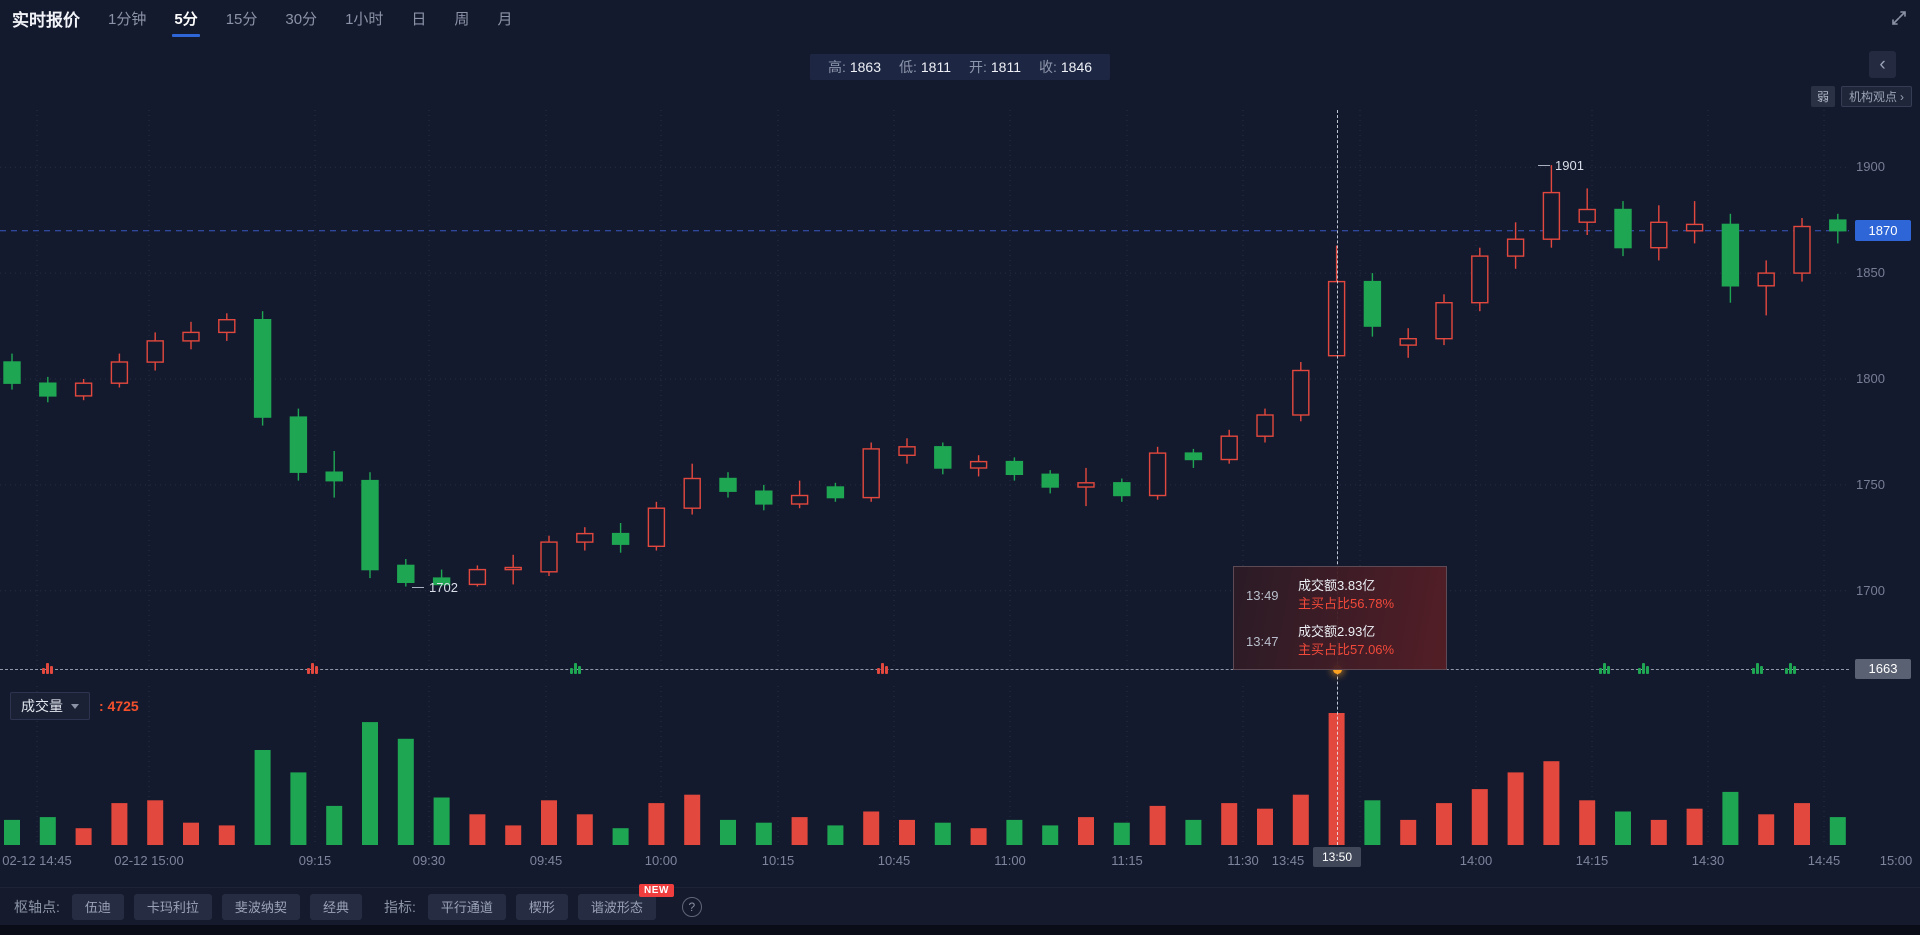 This screenshot has width=1920, height=935. Describe the element at coordinates (335, 906) in the screenshot. I see `pivot-button-classic: 经典` at that location.